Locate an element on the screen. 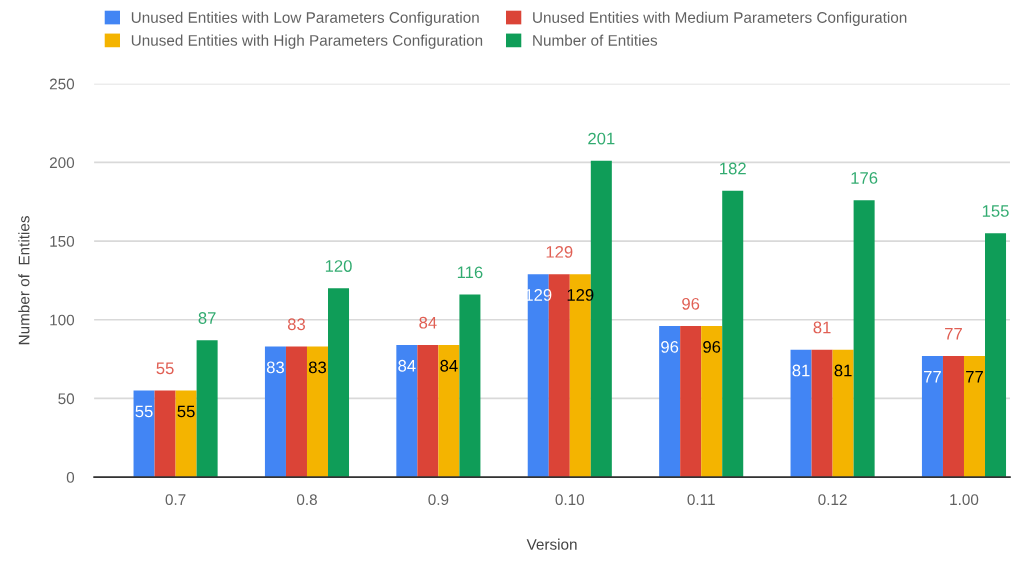  x-axis-title: Version is located at coordinates (551, 544).